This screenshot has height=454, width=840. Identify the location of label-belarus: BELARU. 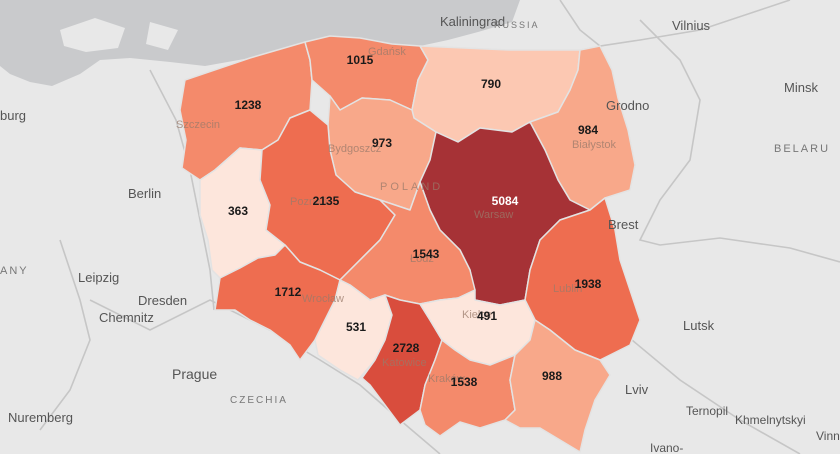
(802, 149).